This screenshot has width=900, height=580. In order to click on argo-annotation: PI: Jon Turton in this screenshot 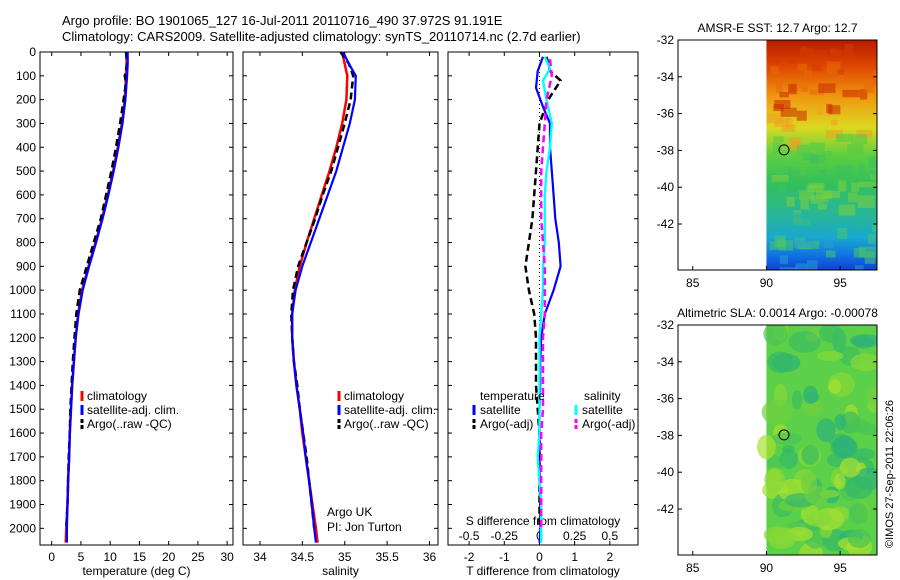, I will do `click(364, 527)`.